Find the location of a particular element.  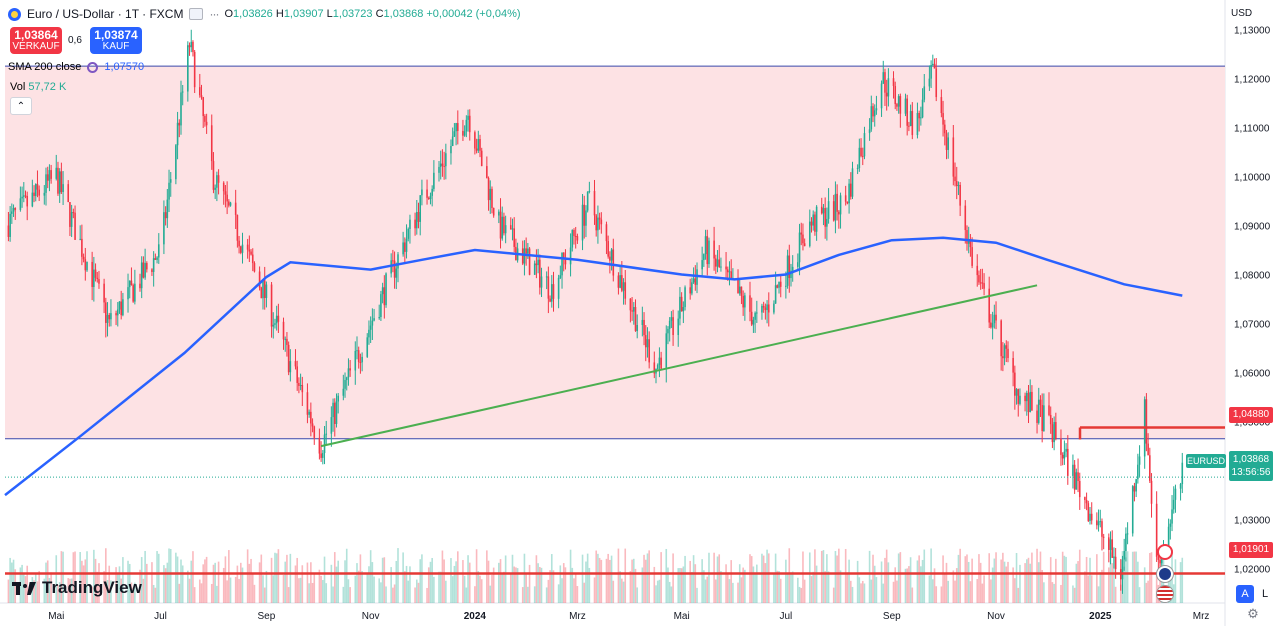

sma-label: SMA 200 close is located at coordinates (45, 67).